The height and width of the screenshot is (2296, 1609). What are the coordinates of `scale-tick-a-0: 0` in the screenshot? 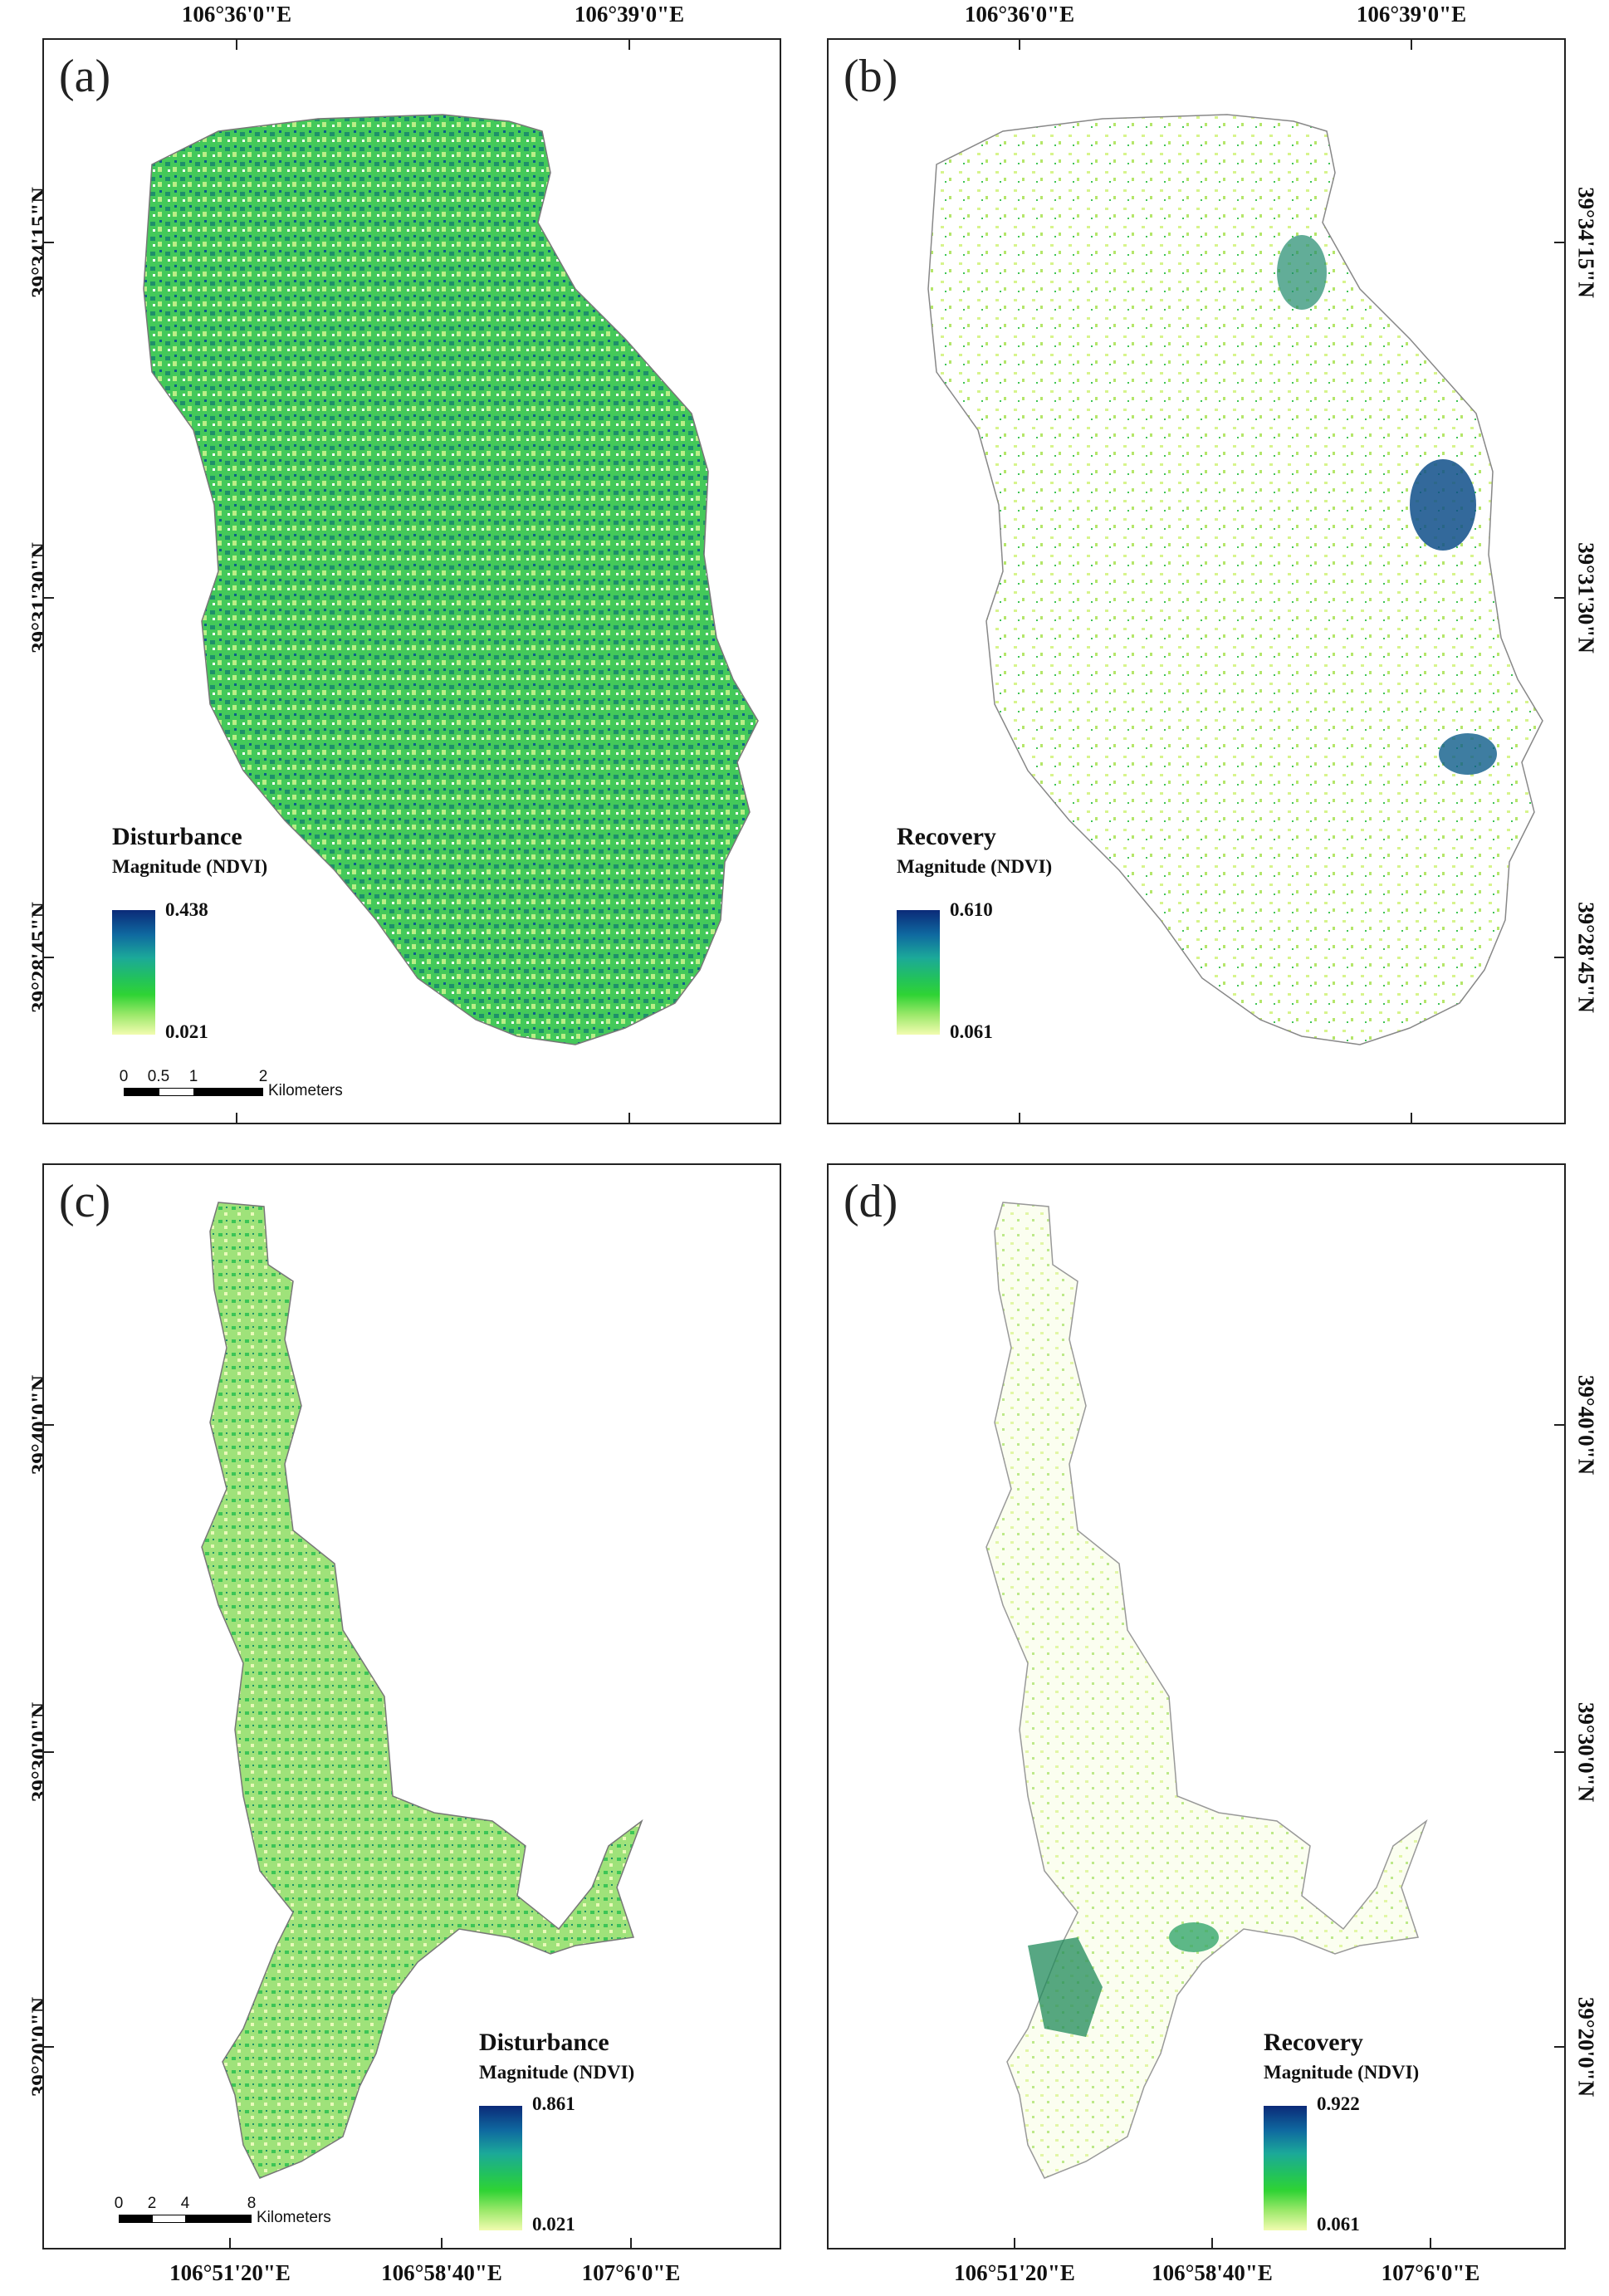 It's located at (124, 1076).